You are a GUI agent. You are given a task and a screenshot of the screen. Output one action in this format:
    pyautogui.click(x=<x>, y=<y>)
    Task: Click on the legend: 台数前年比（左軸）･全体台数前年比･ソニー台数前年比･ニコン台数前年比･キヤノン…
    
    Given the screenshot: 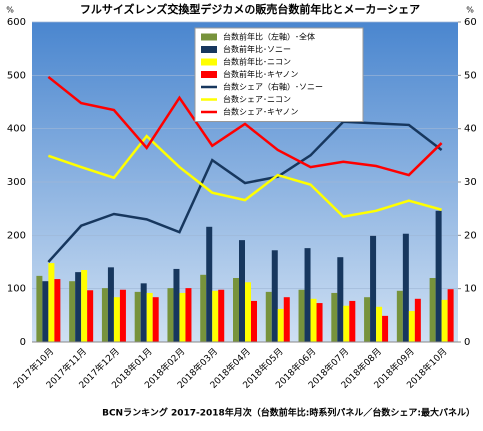 What is the action you would take?
    pyautogui.click(x=279, y=74)
    